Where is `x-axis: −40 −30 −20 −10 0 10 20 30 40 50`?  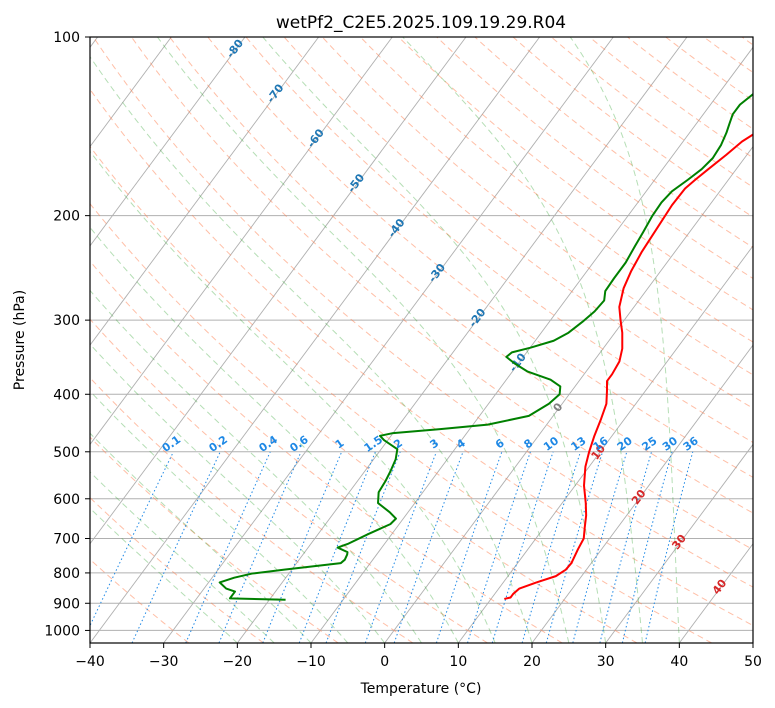
x-axis: −40 −30 −20 −10 0 10 20 30 40 50 is located at coordinates (418, 656).